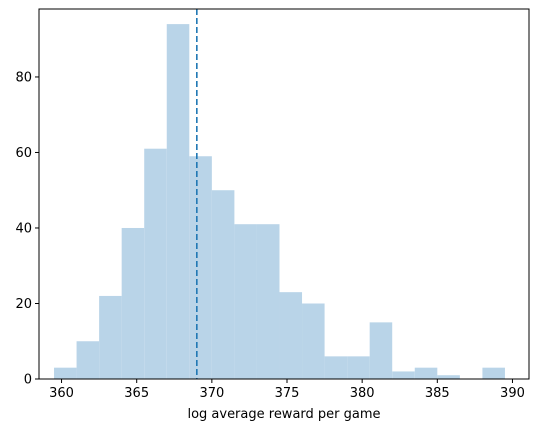 The height and width of the screenshot is (432, 543). What do you see at coordinates (23, 304) in the screenshot?
I see `y-tick-label: 20` at bounding box center [23, 304].